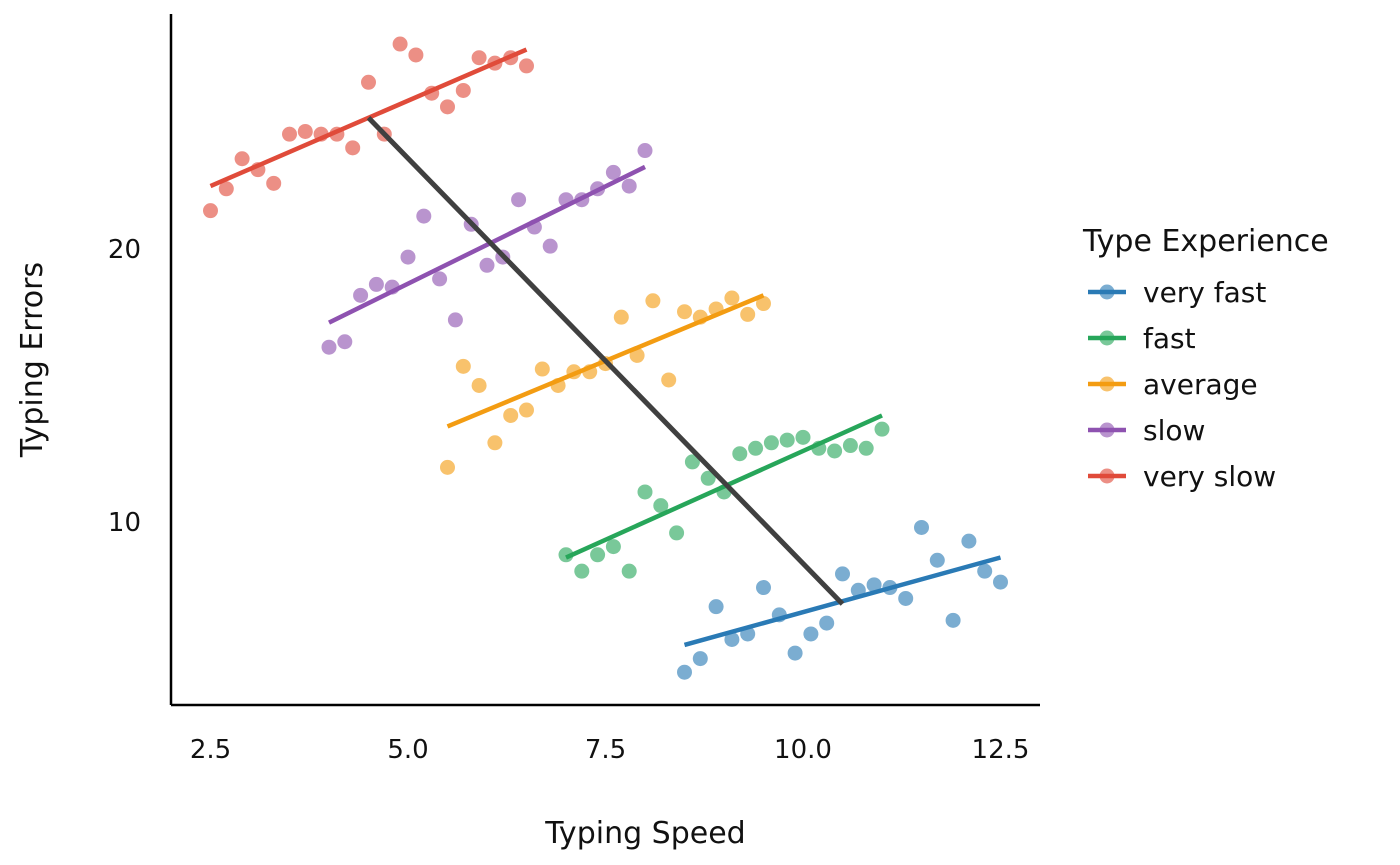 Image resolution: width=1400 pixels, height=865 pixels. I want to click on x-tick-label: 2.5, so click(210, 750).